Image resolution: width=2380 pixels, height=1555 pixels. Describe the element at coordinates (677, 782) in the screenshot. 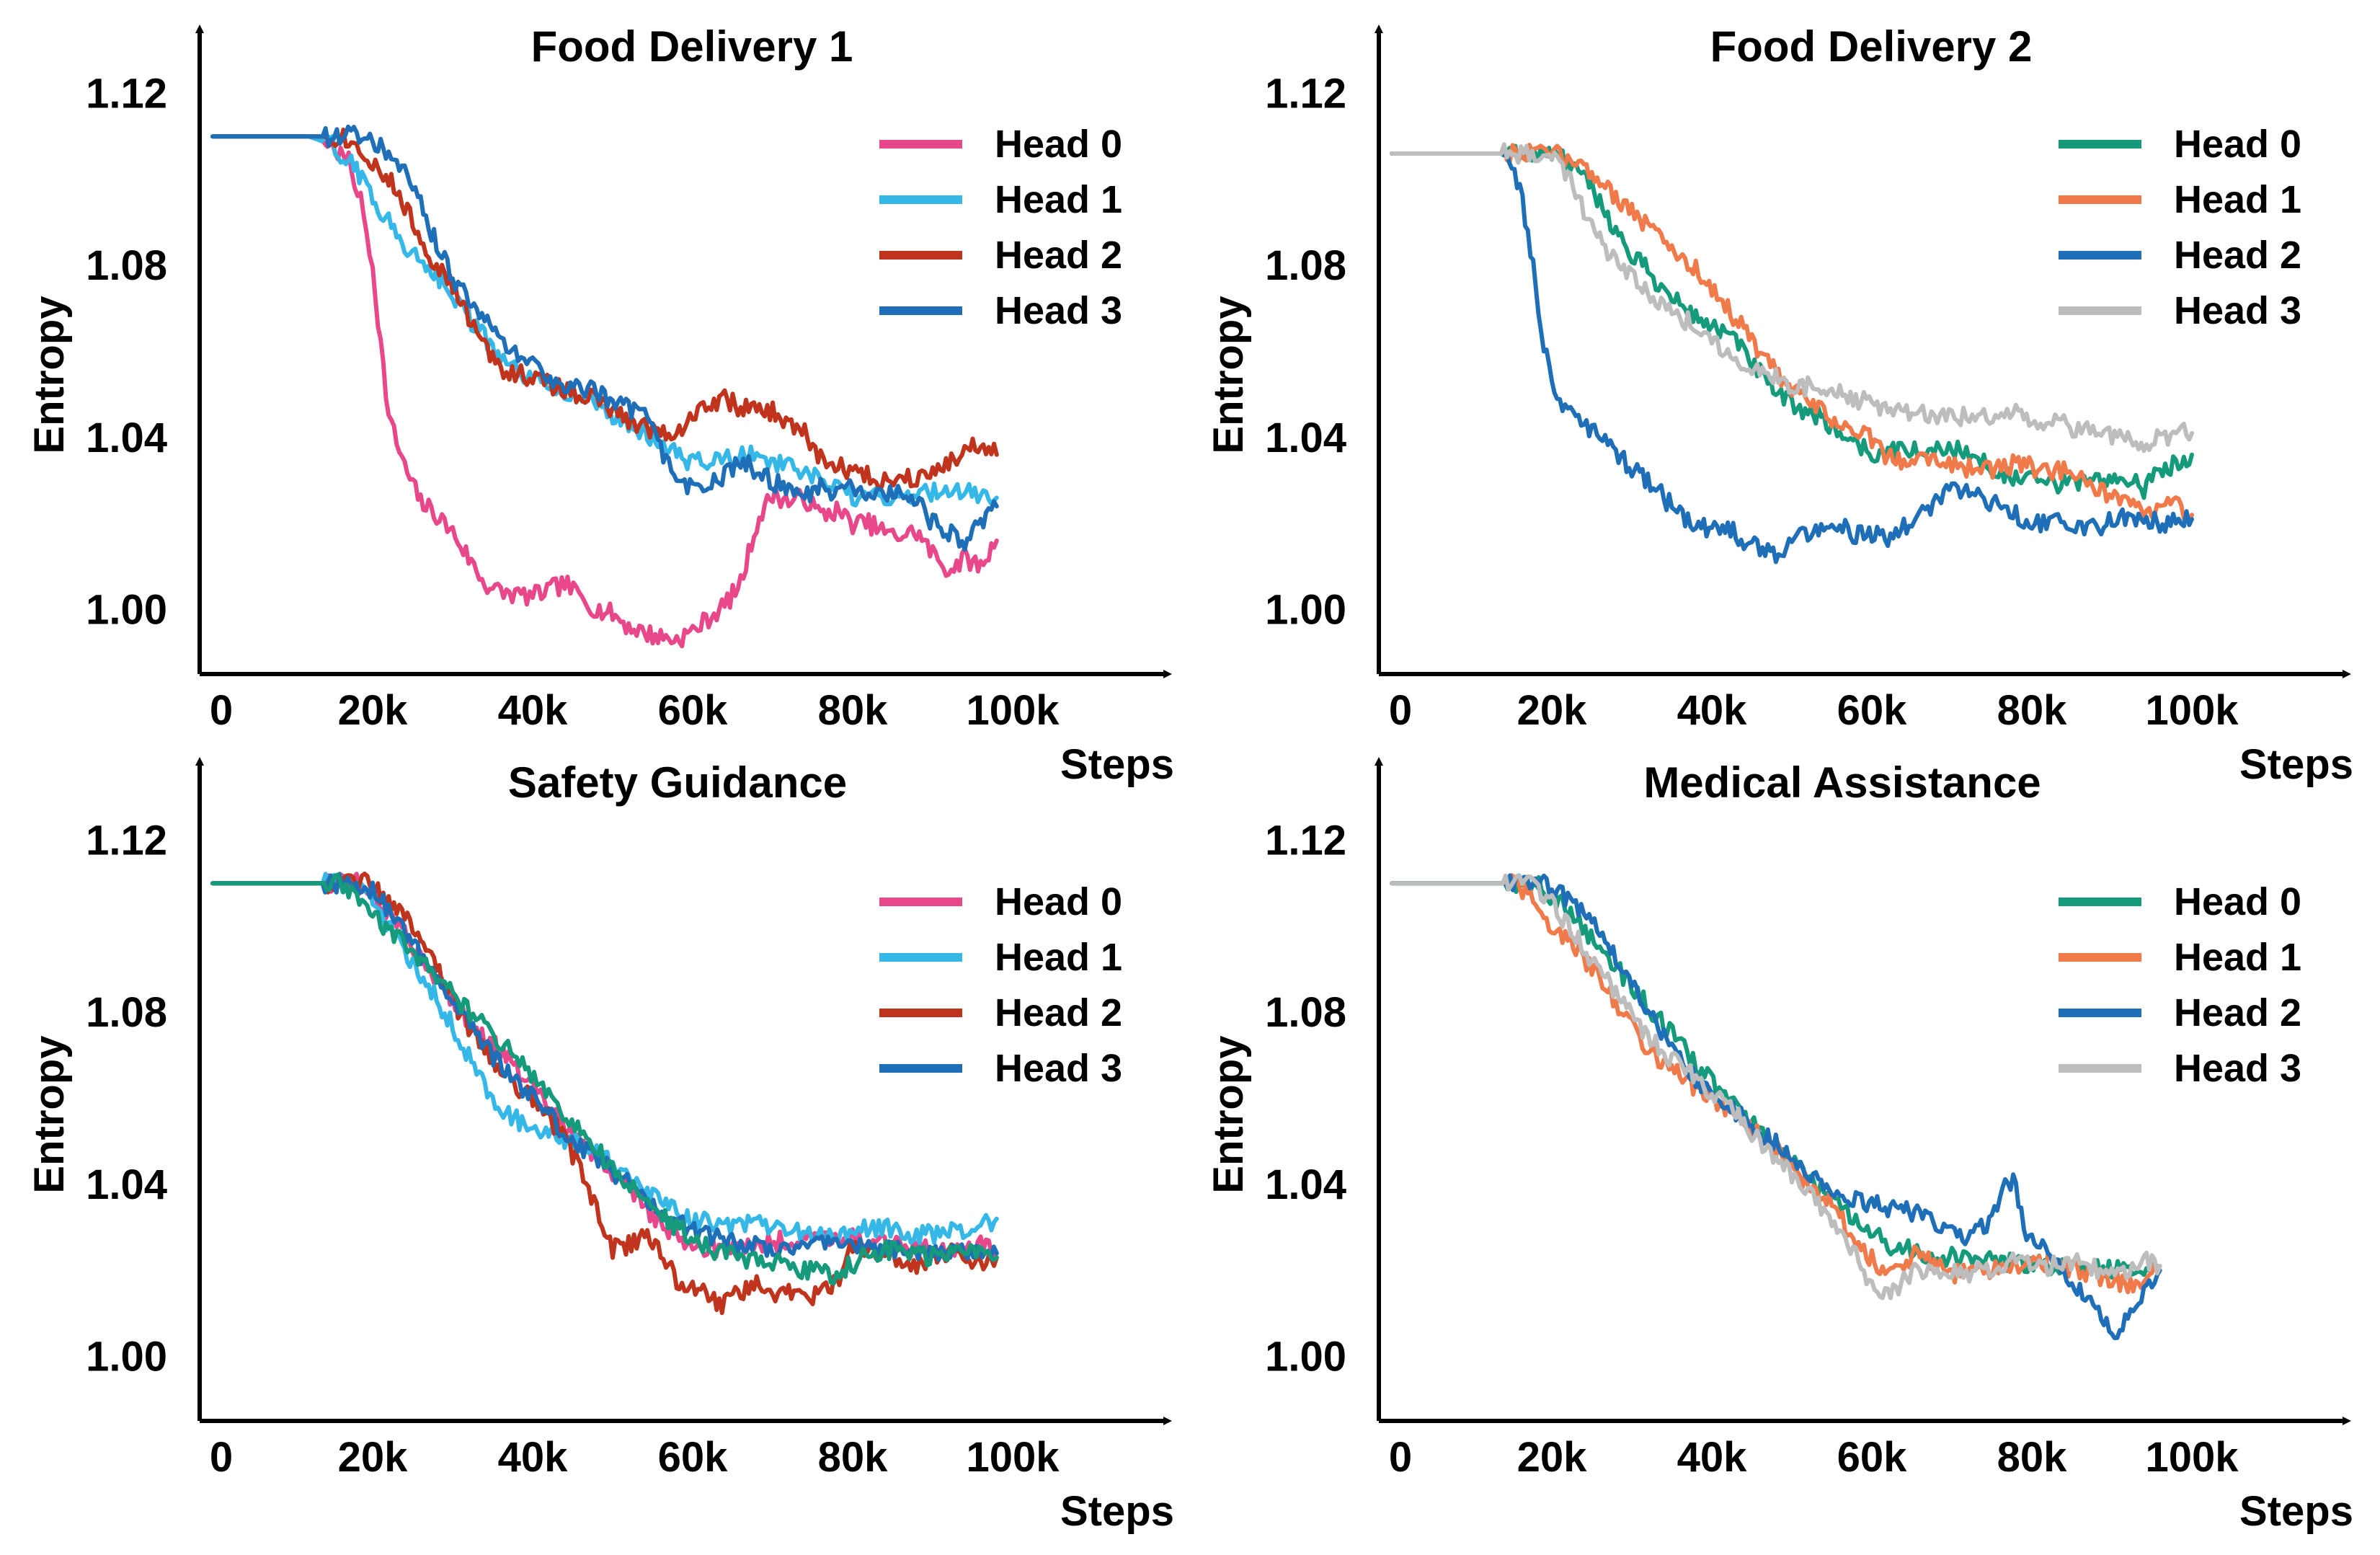

I see `chart-title: Safety Guidance` at that location.